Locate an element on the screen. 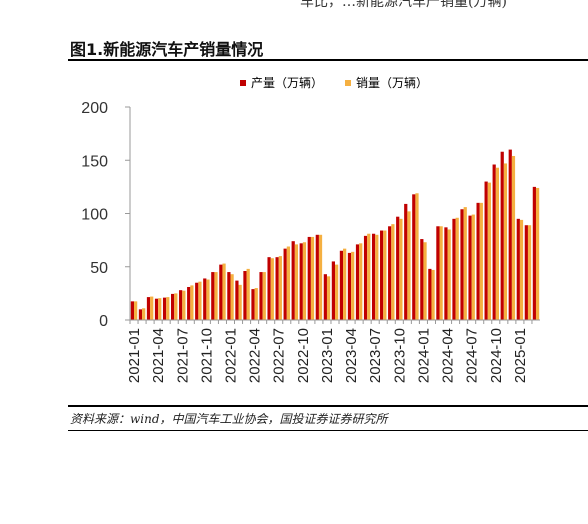 This screenshot has height=524, width=588. y-tick-label: 50 is located at coordinates (99, 268).